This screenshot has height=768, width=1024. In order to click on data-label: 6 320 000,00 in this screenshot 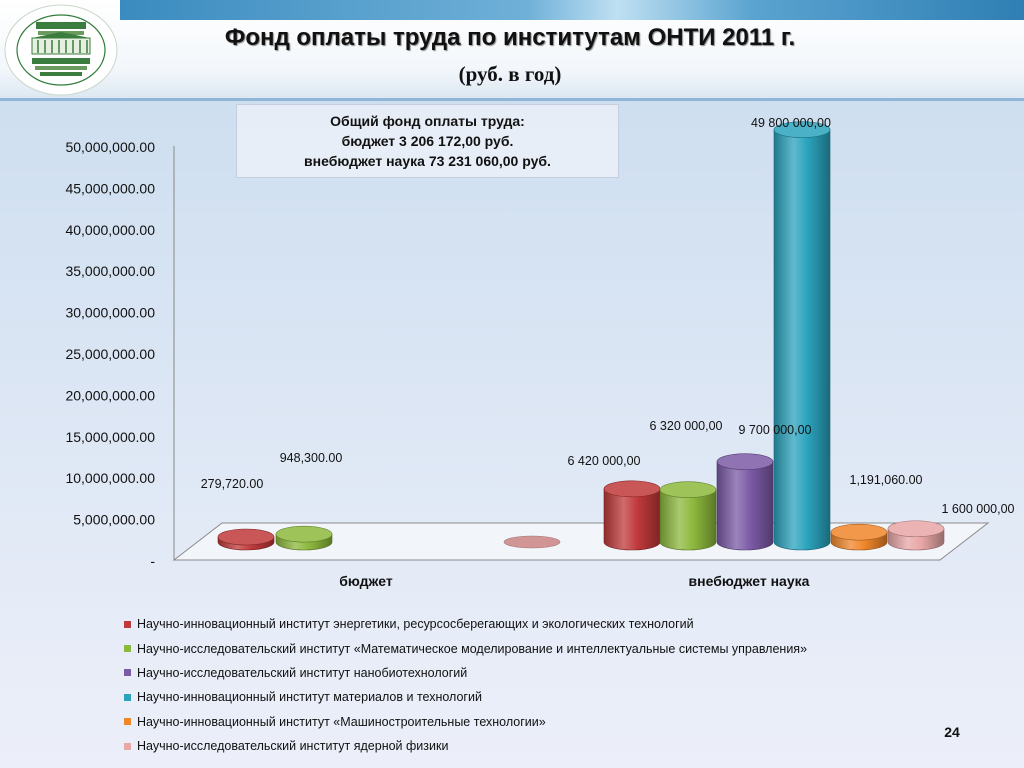, I will do `click(686, 426)`.